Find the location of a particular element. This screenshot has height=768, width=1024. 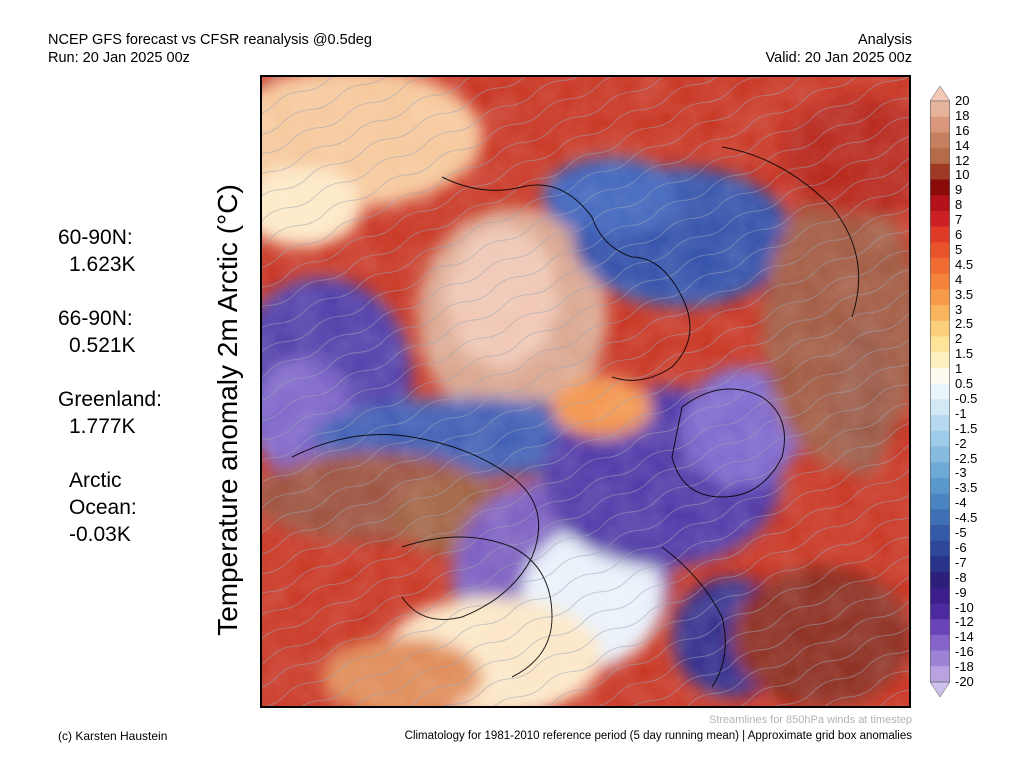

colorbar-tick-label: 14 is located at coordinates (962, 145).